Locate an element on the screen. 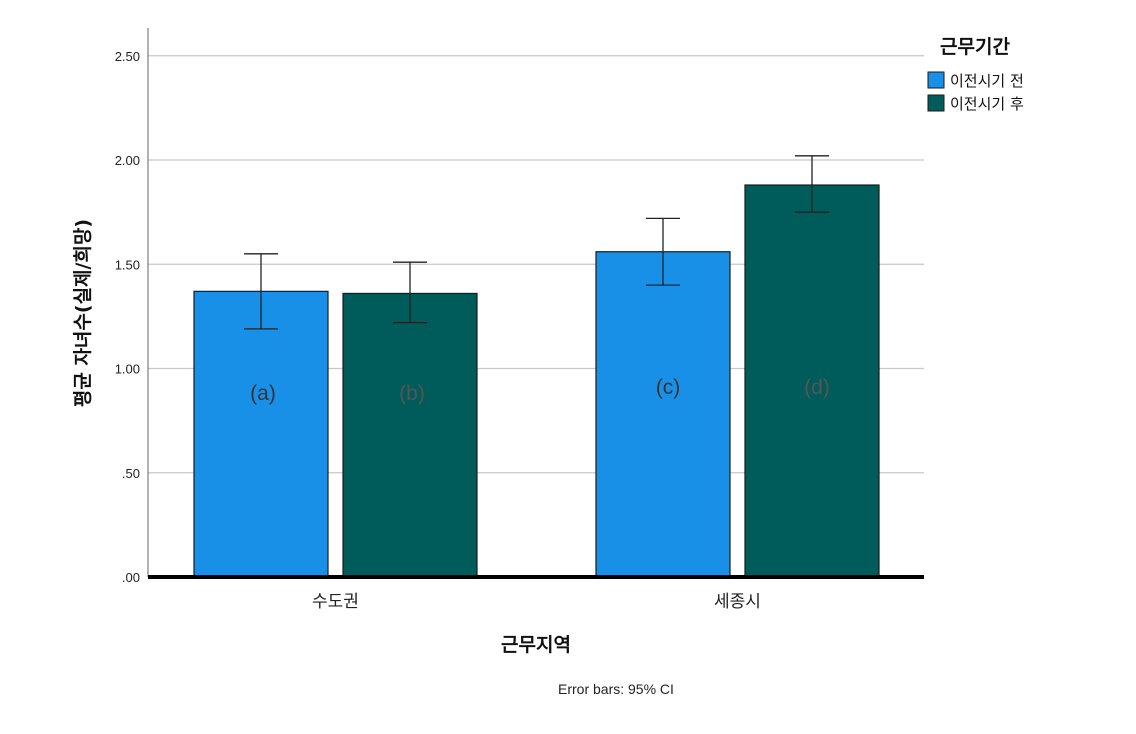  y-tick-label: .50 is located at coordinates (131, 473).